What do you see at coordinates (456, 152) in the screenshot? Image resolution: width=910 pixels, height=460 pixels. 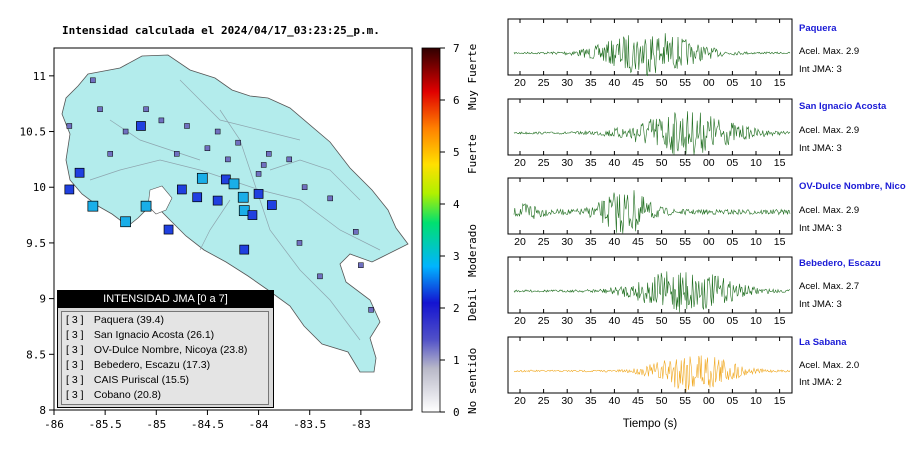 I see `colorbar-tick-label: 5` at bounding box center [456, 152].